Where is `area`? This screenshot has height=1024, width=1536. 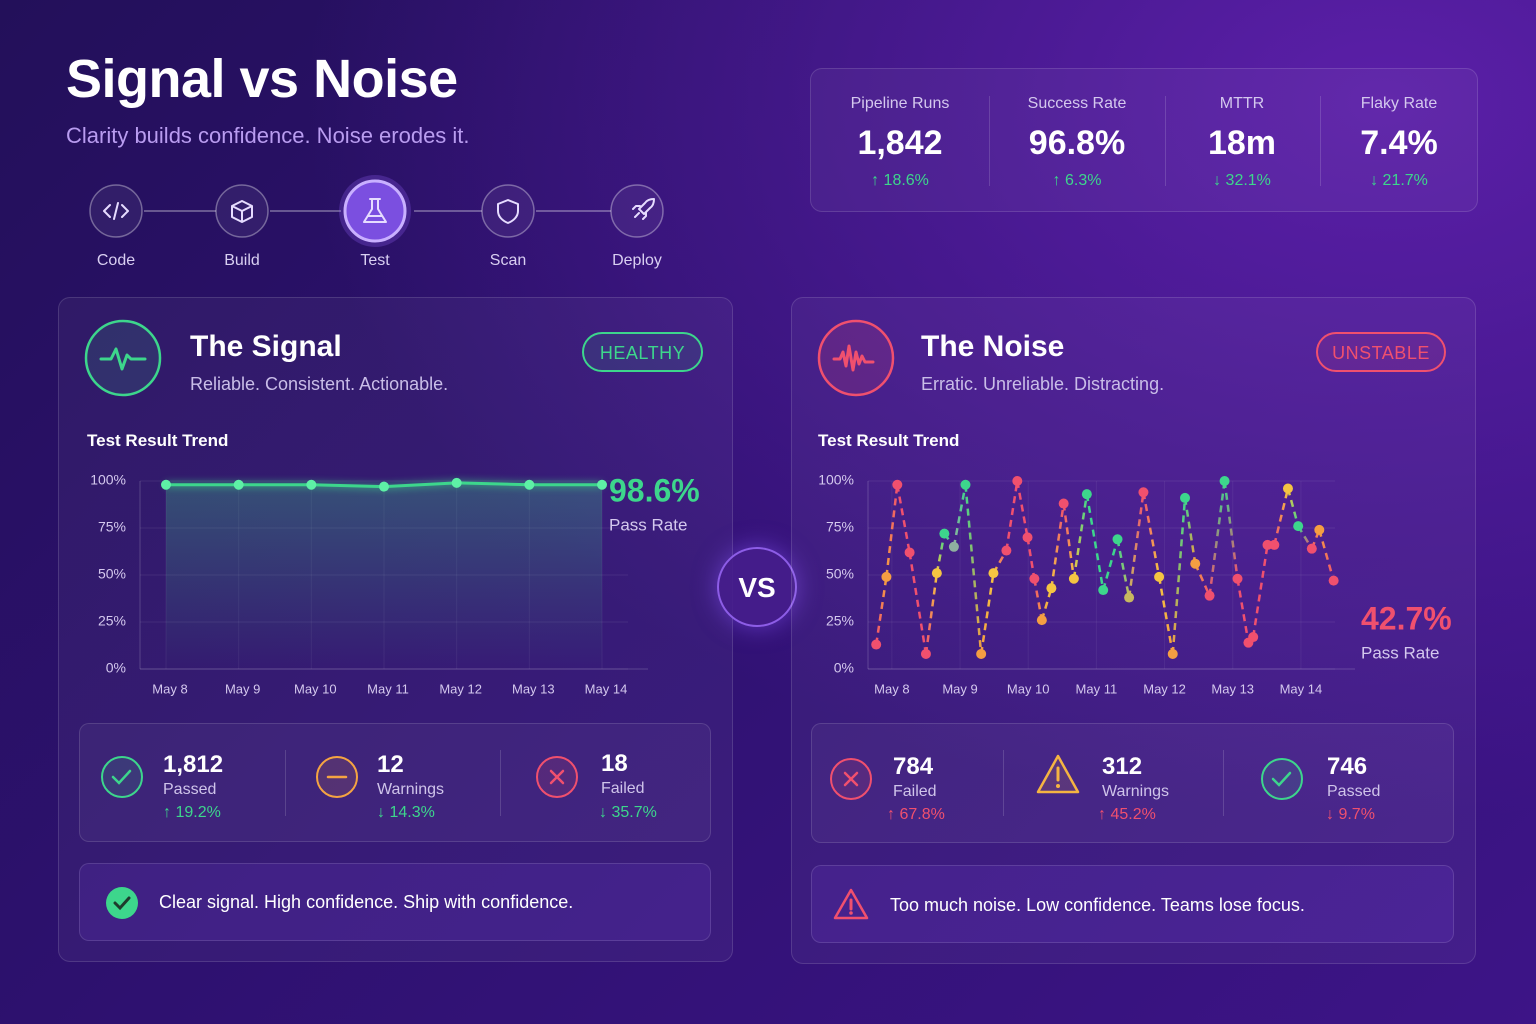
area is located at coordinates (384, 575).